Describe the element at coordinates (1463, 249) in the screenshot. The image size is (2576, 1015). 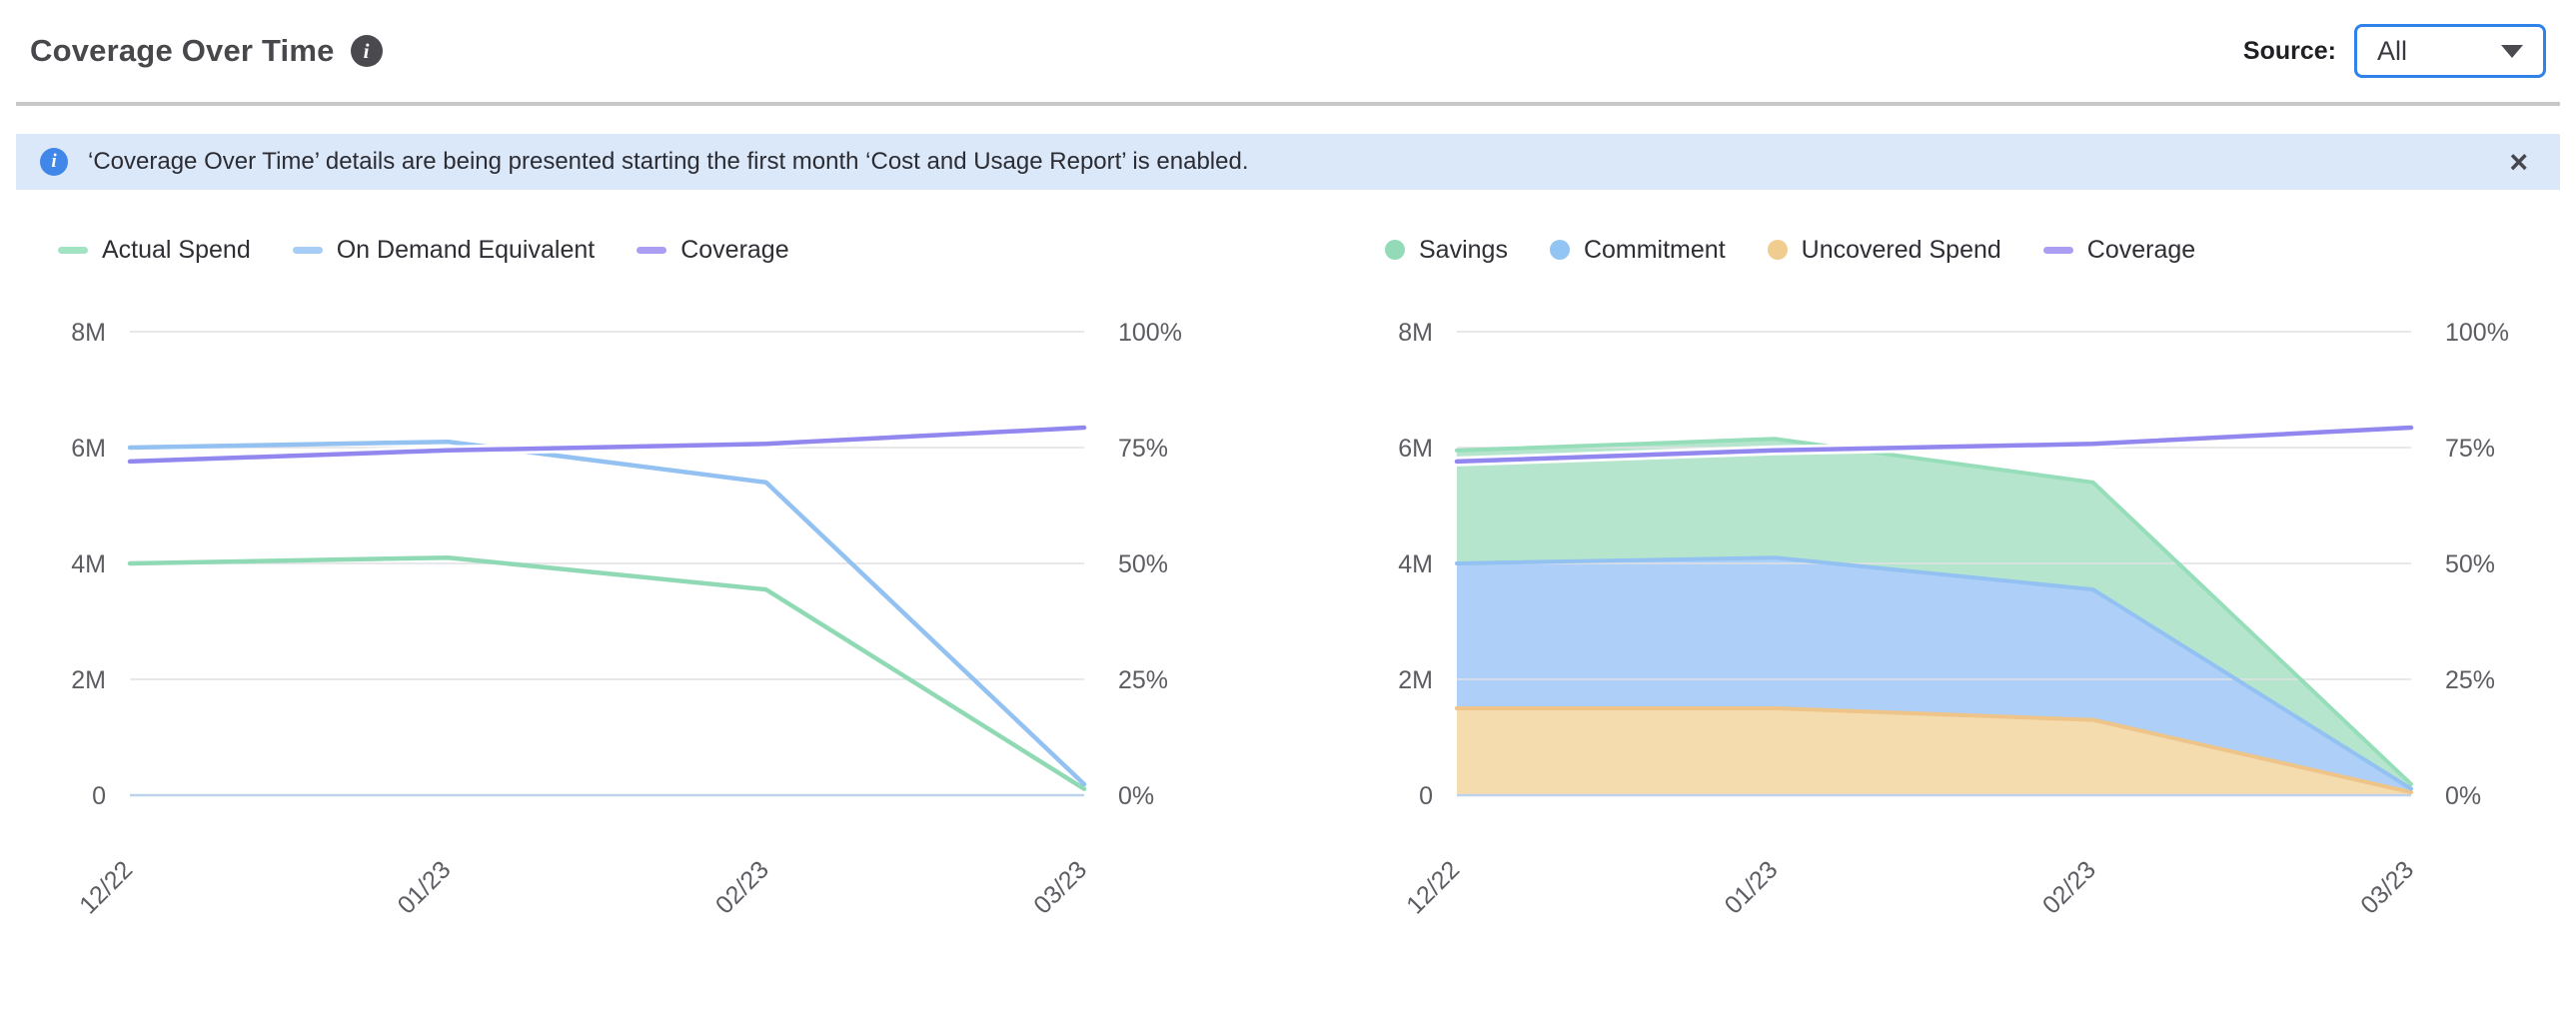
I see `legend-label: Savings` at that location.